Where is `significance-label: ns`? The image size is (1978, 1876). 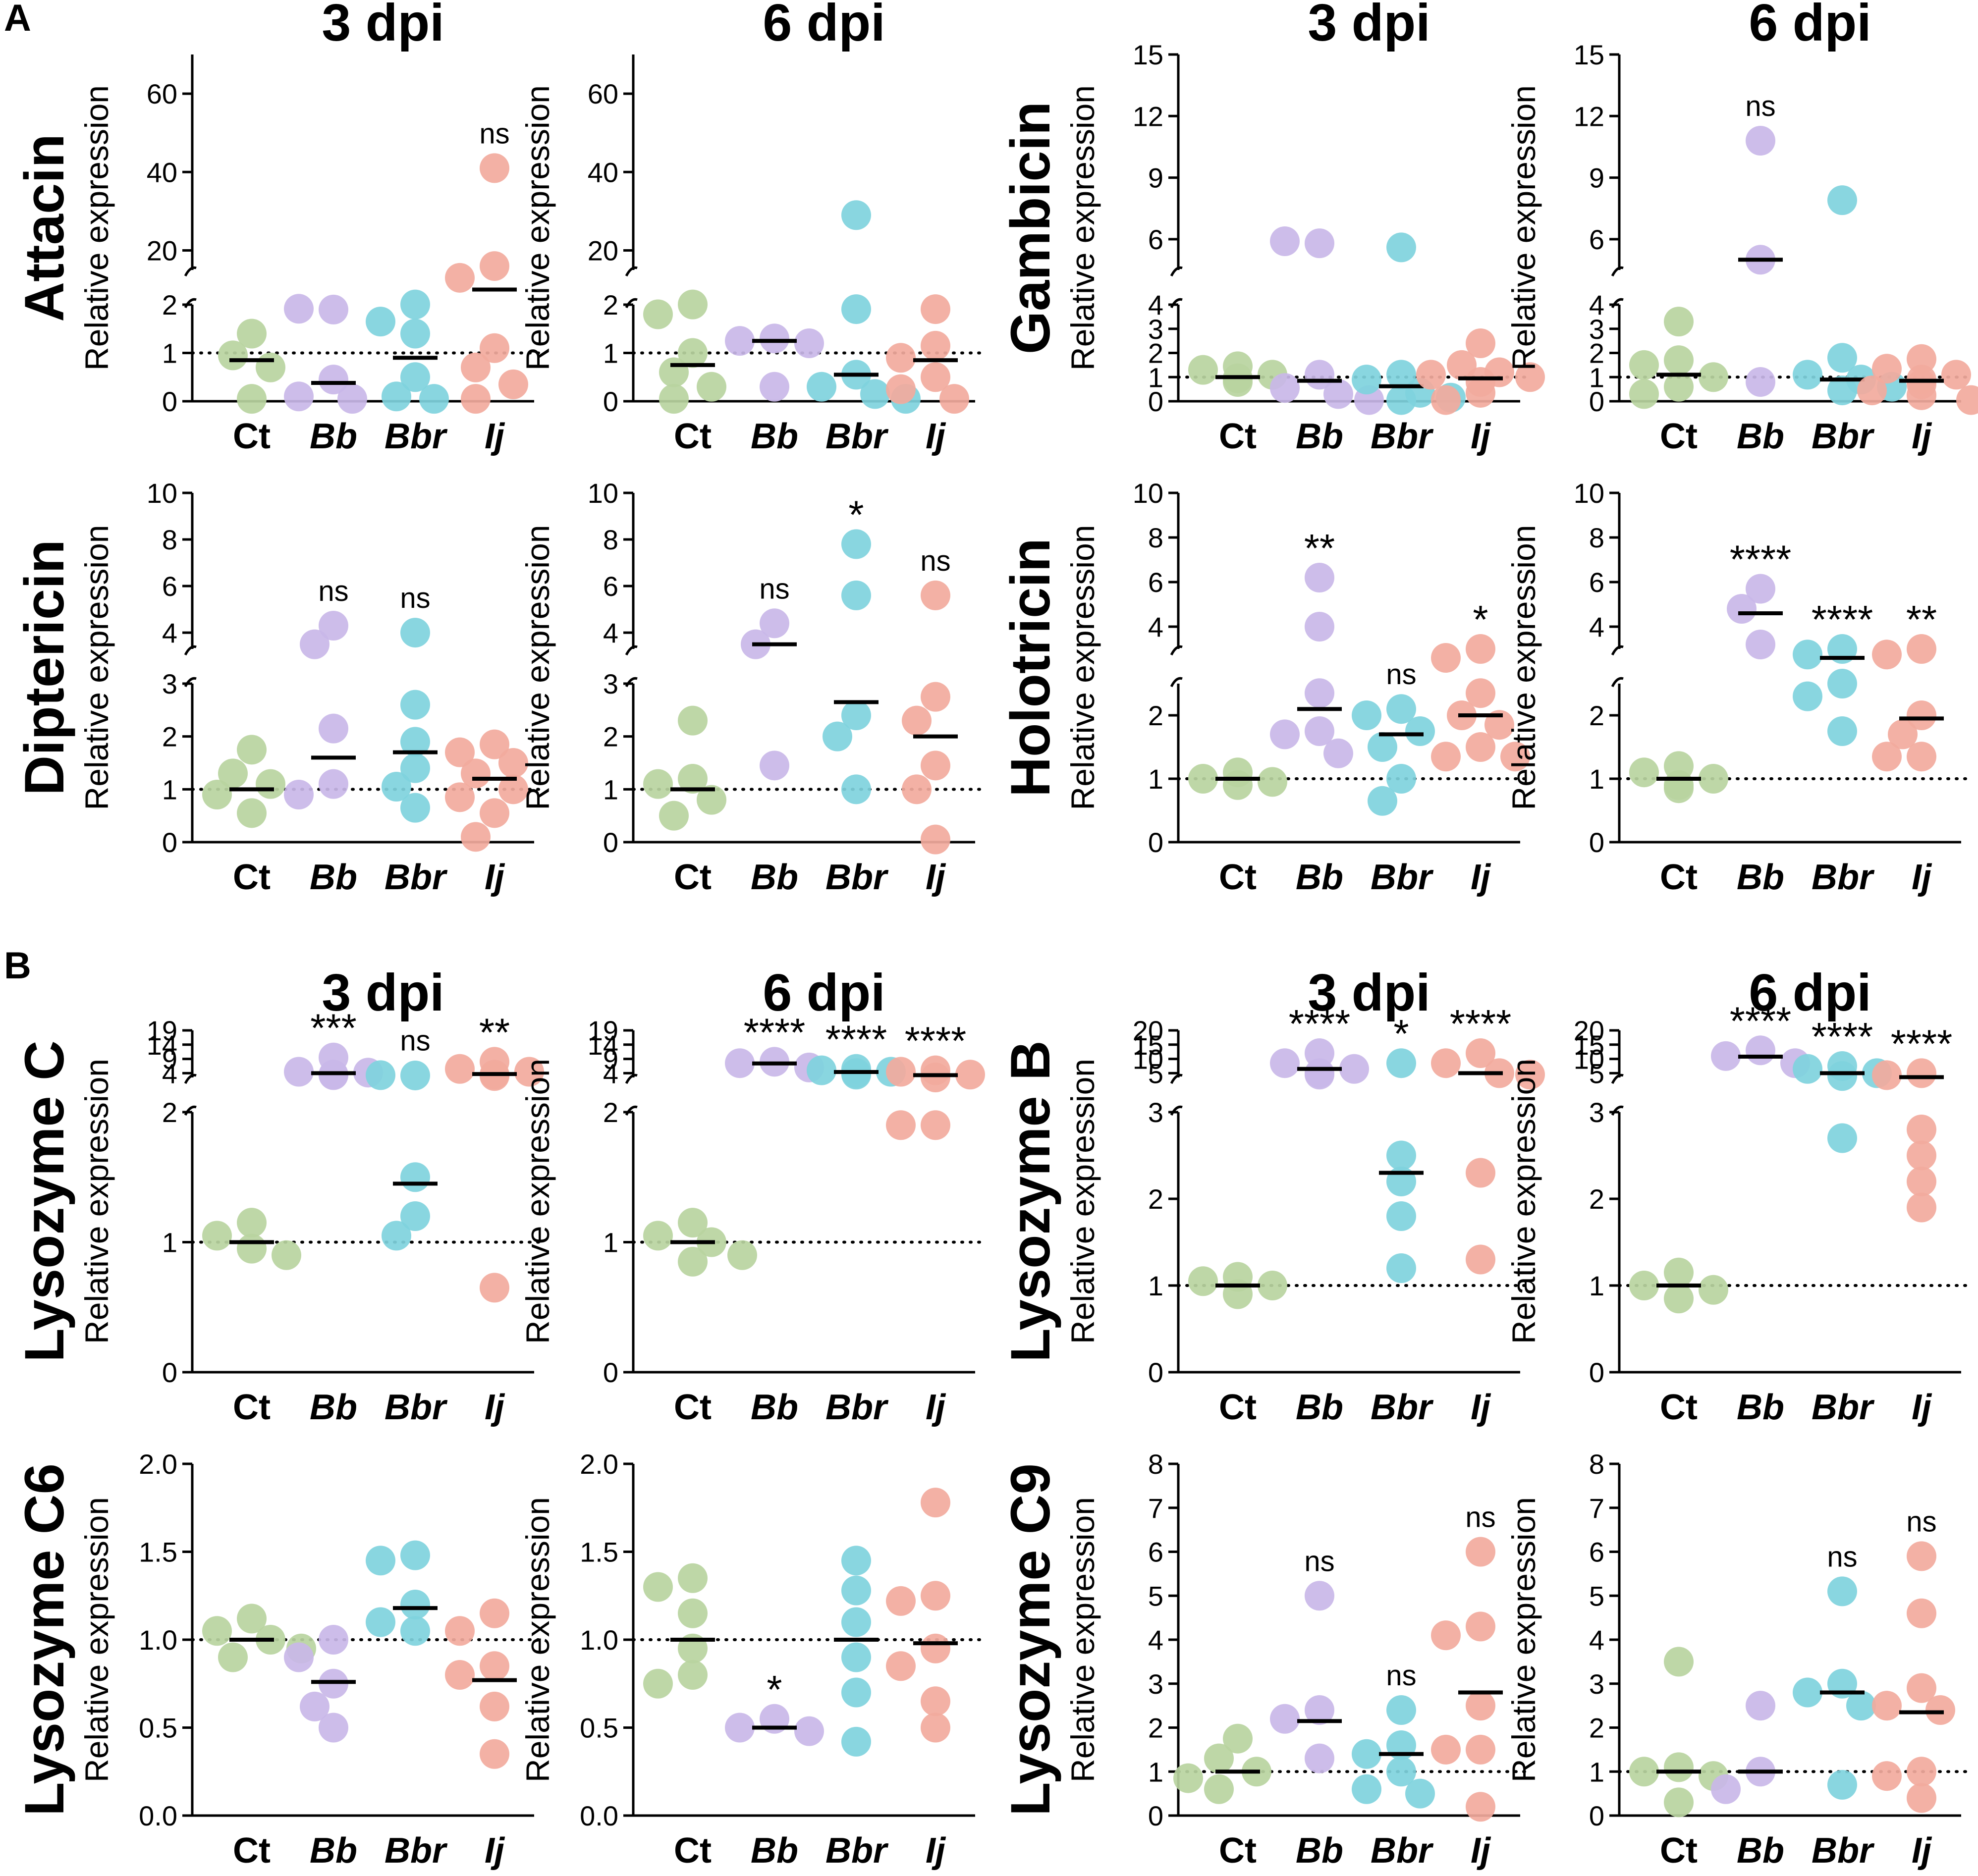 significance-label: ns is located at coordinates (1921, 1521).